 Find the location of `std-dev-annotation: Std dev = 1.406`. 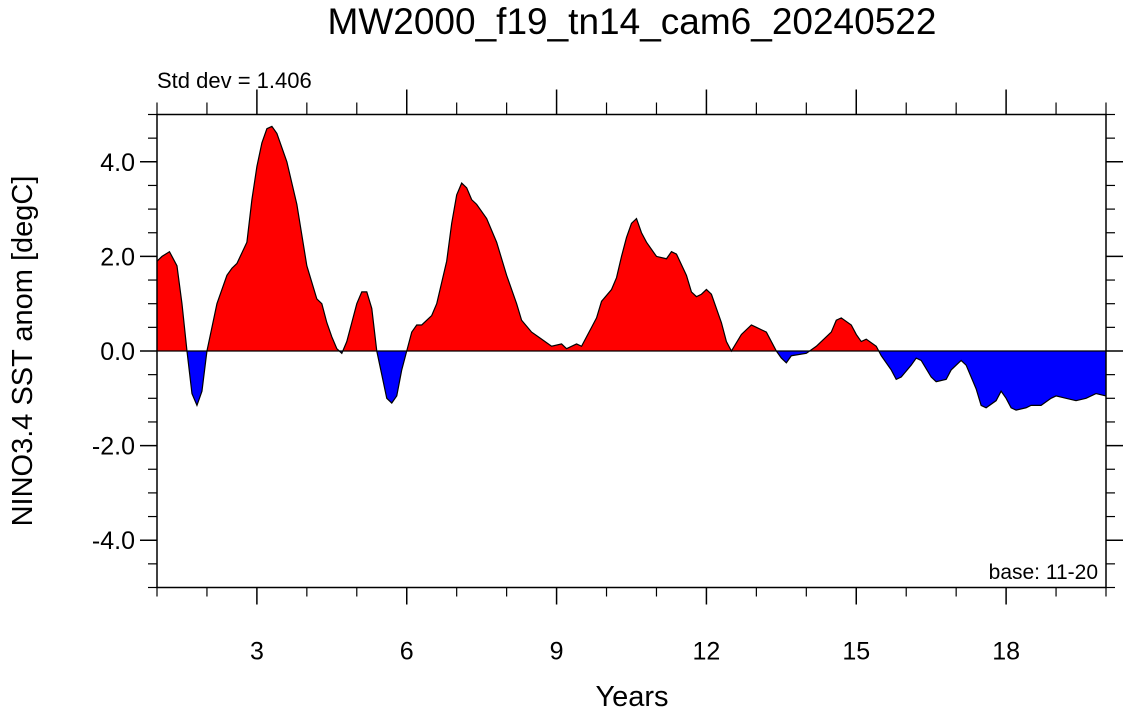

std-dev-annotation: Std dev = 1.406 is located at coordinates (234, 80).